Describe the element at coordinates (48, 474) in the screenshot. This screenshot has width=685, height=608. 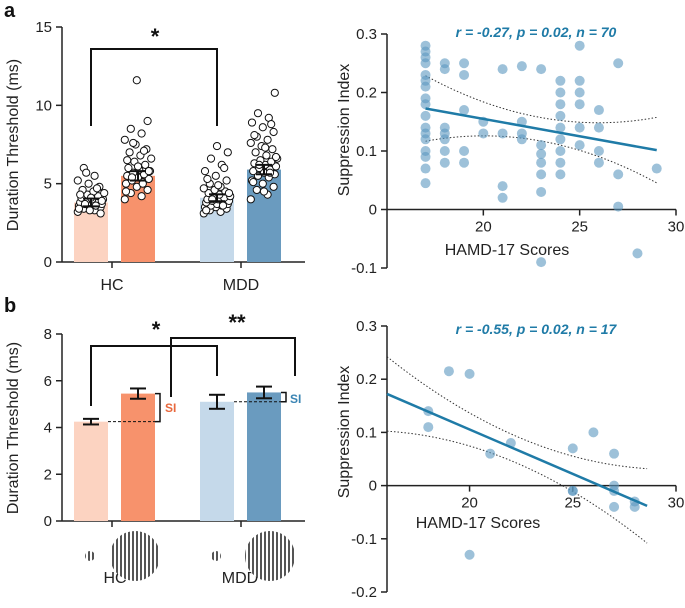
I see `panel-b-y-tick-label: 2` at that location.